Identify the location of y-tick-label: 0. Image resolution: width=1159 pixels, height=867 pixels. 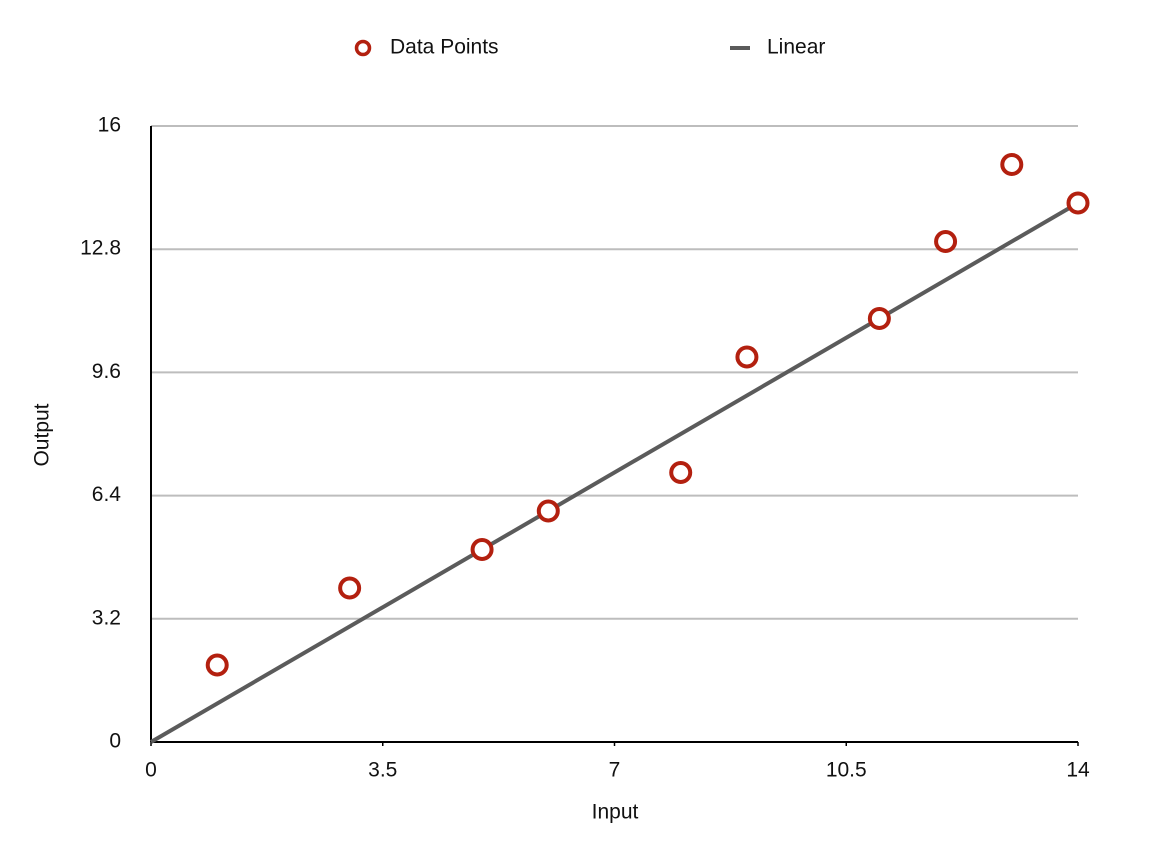
(115, 741).